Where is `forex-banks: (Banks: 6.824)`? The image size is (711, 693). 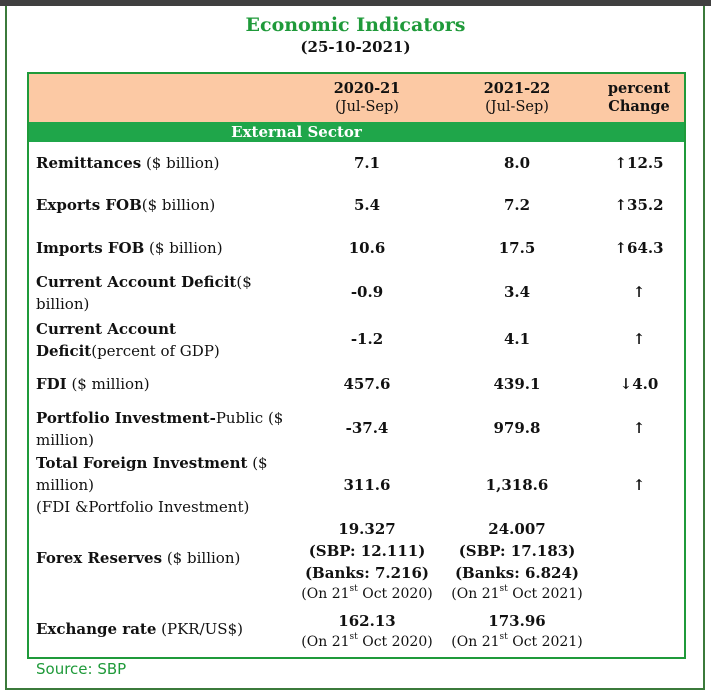
forex-banks: (Banks: 6.824) is located at coordinates (517, 573).